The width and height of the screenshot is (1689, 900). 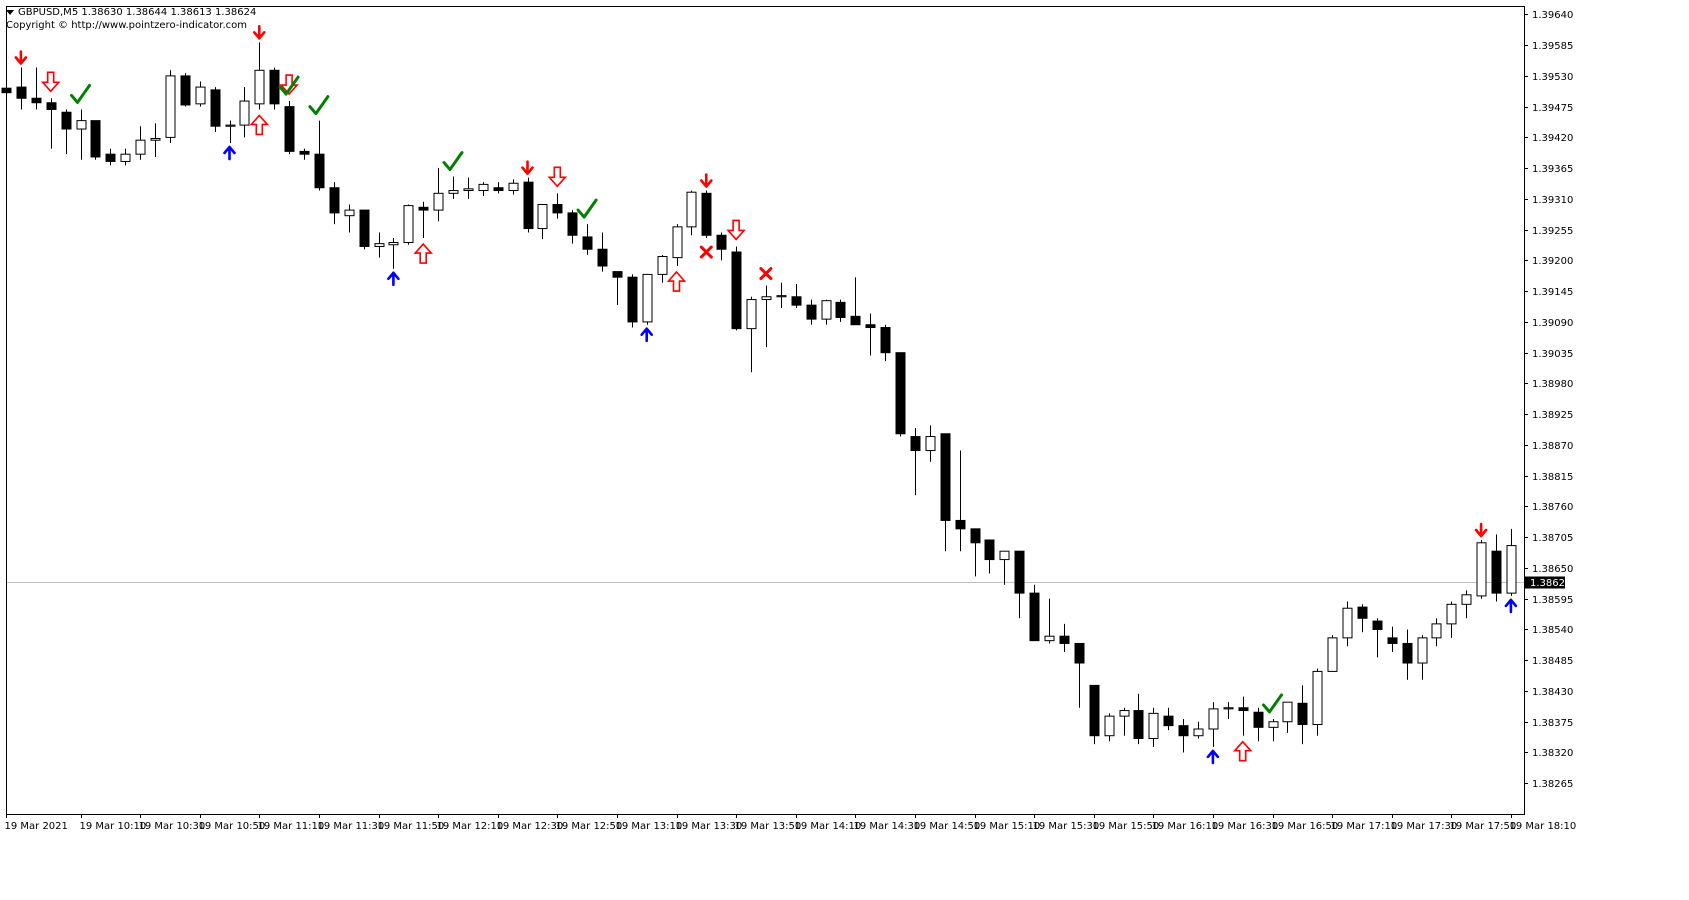 What do you see at coordinates (1552, 261) in the screenshot?
I see `y-tick-label: 1.39200` at bounding box center [1552, 261].